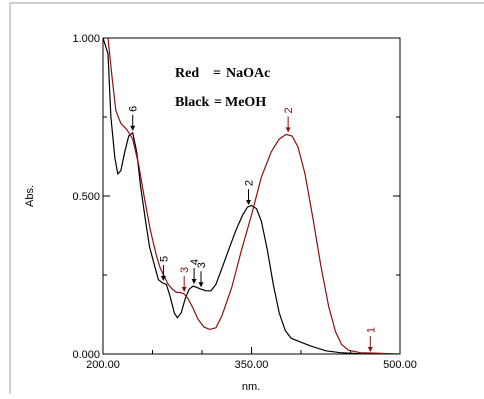 The height and width of the screenshot is (399, 484). What do you see at coordinates (252, 365) in the screenshot?
I see `x-tick-label: 350.00` at bounding box center [252, 365].